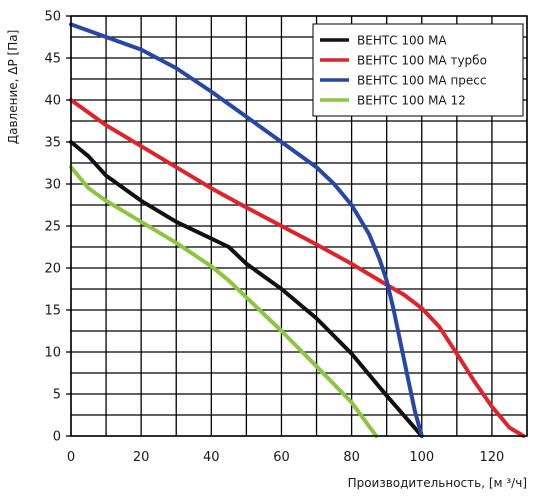 The image size is (539, 496). I want to click on y-tick-label: 25, so click(52, 227).